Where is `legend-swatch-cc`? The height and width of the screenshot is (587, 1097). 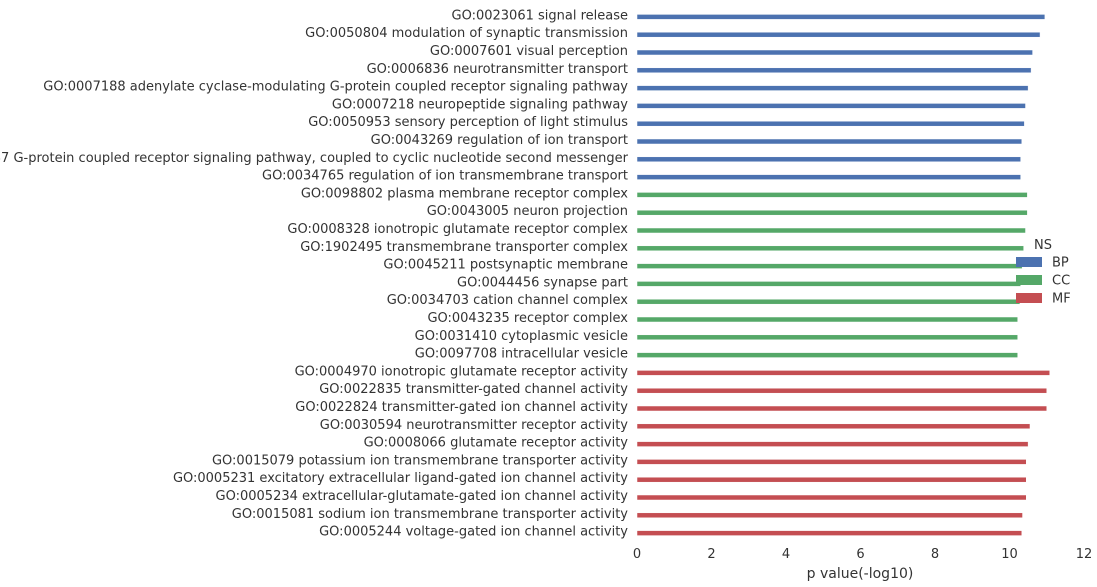 legend-swatch-cc is located at coordinates (1029, 280).